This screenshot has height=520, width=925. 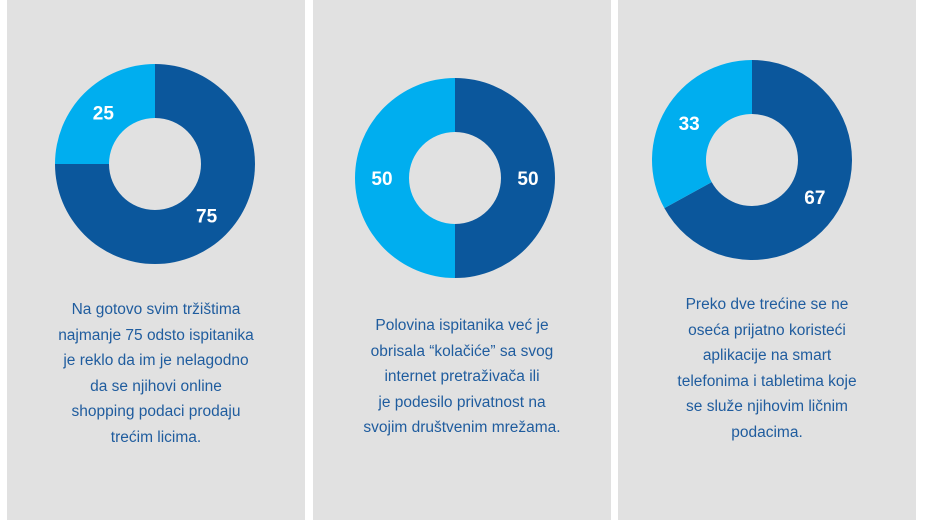 I want to click on data-label: 67, so click(x=814, y=198).